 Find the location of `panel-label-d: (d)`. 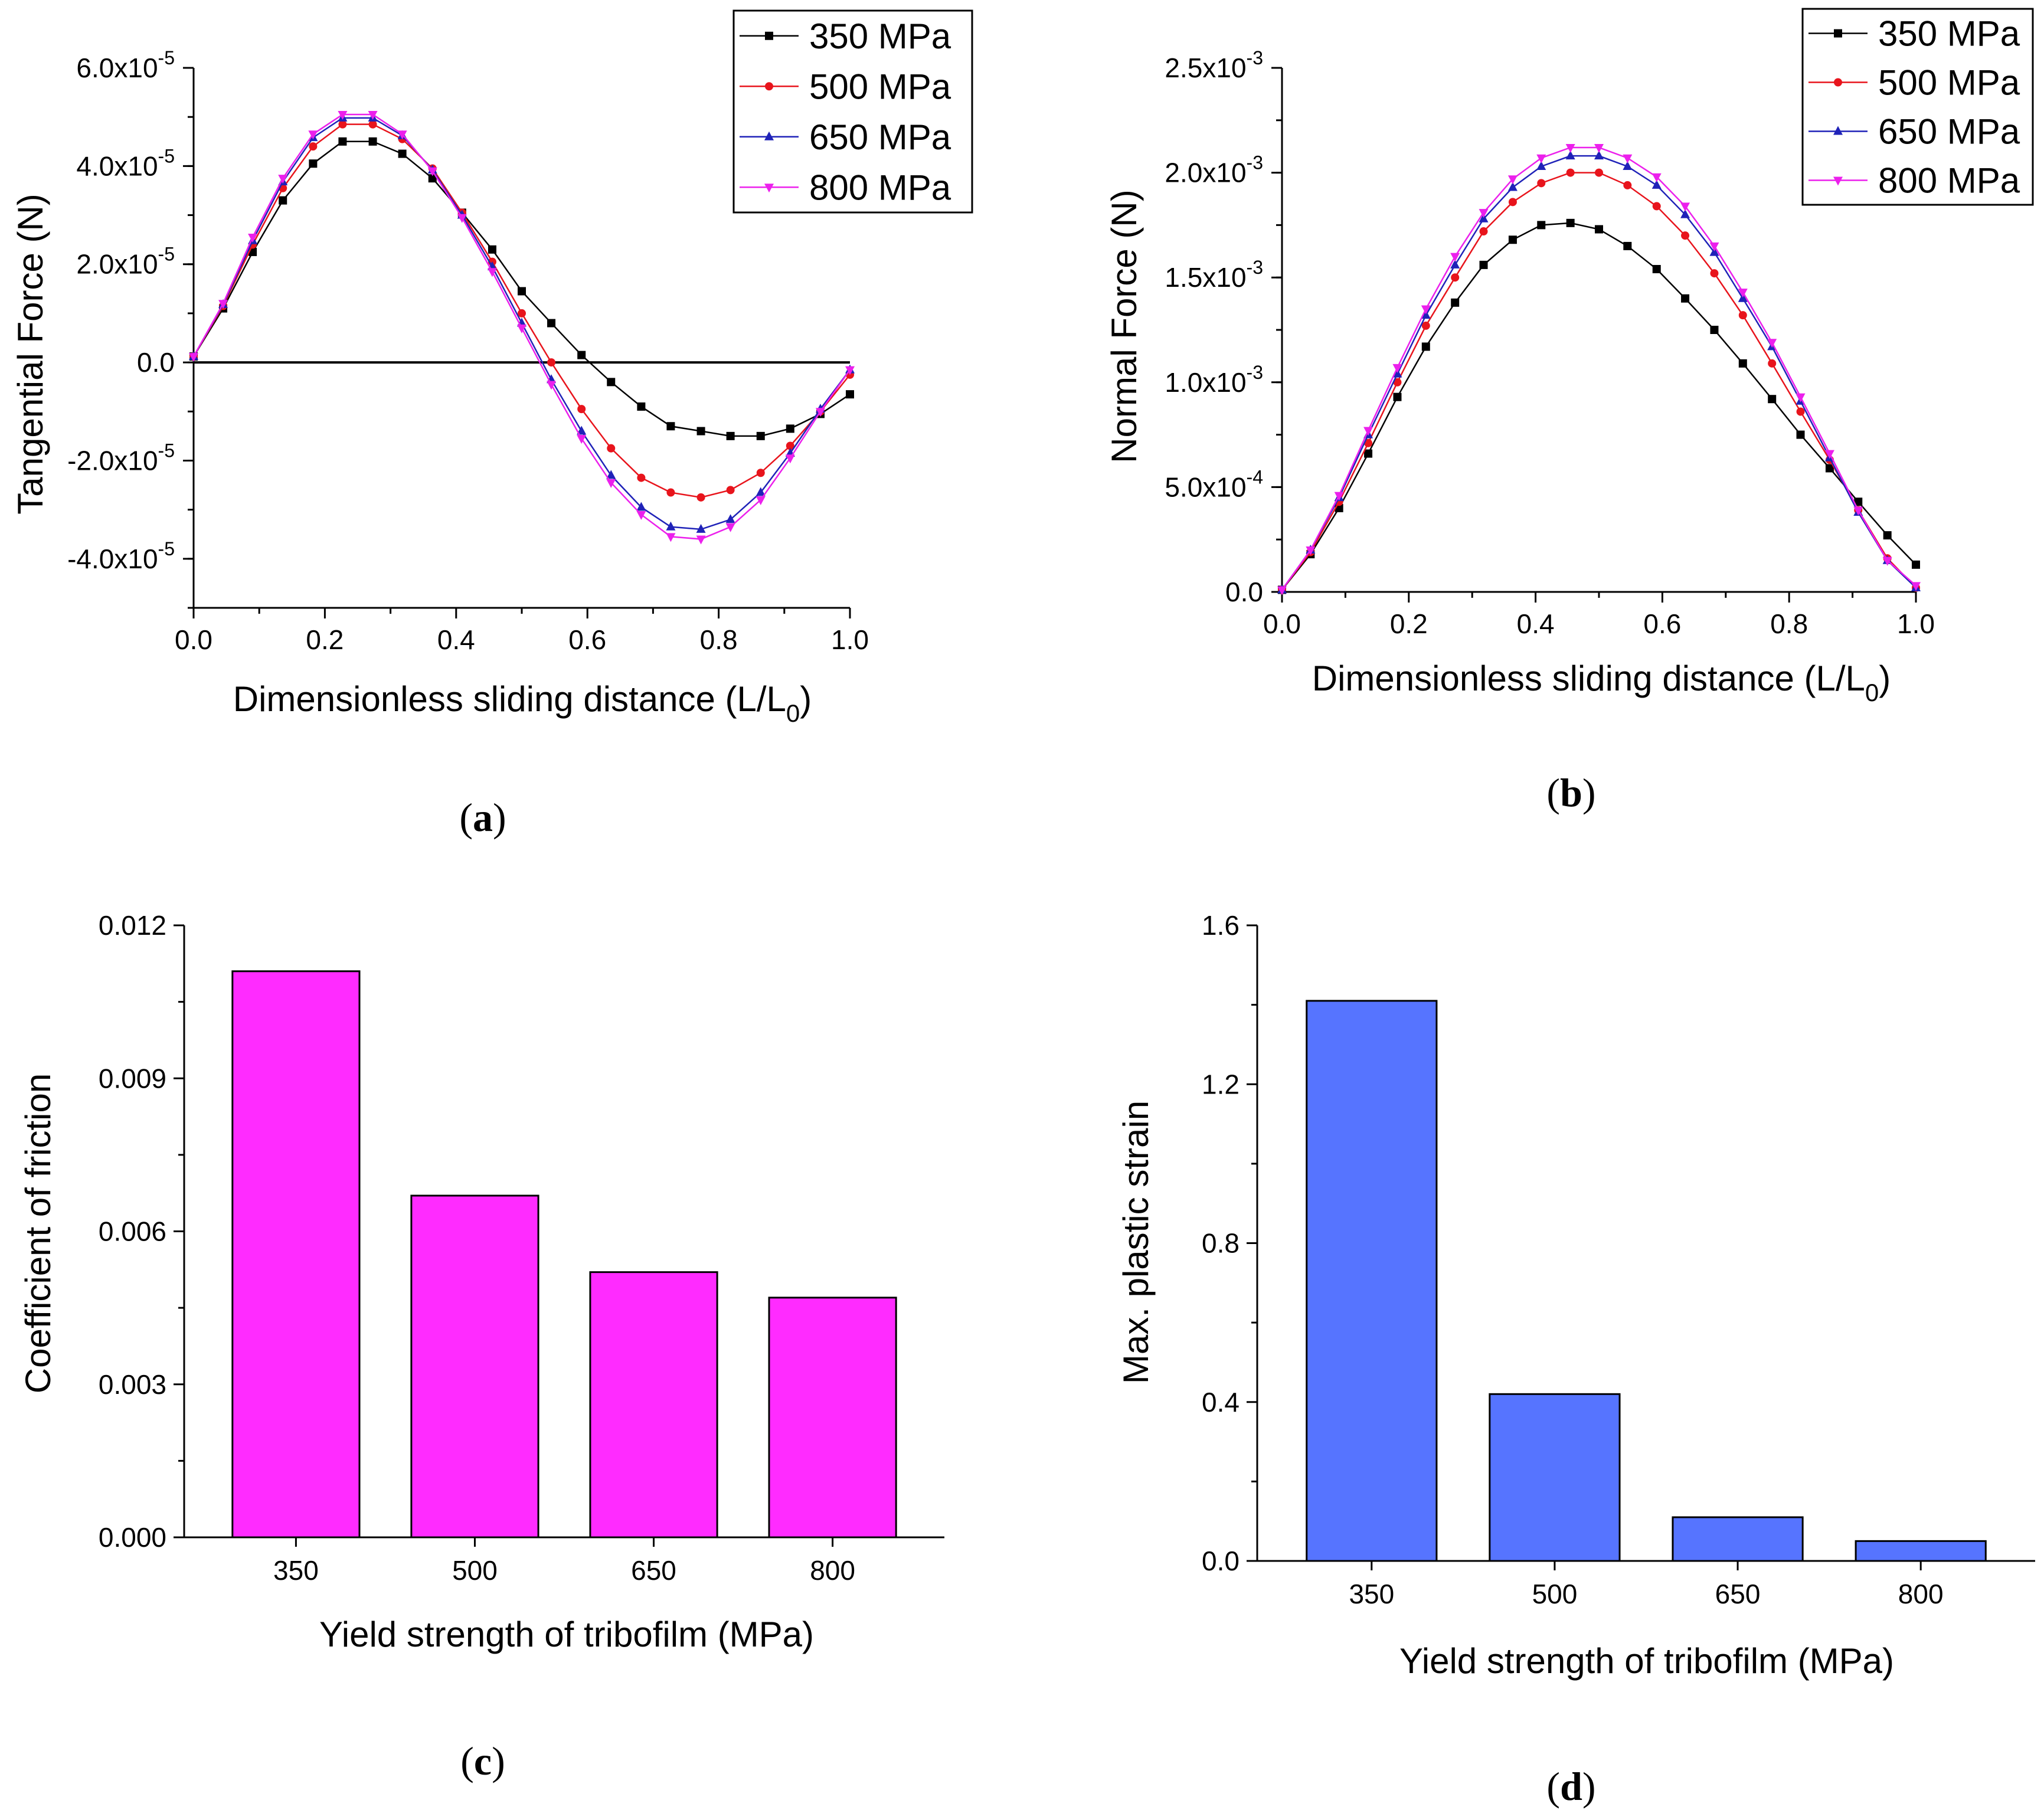

panel-label-d: (d) is located at coordinates (1571, 1786).